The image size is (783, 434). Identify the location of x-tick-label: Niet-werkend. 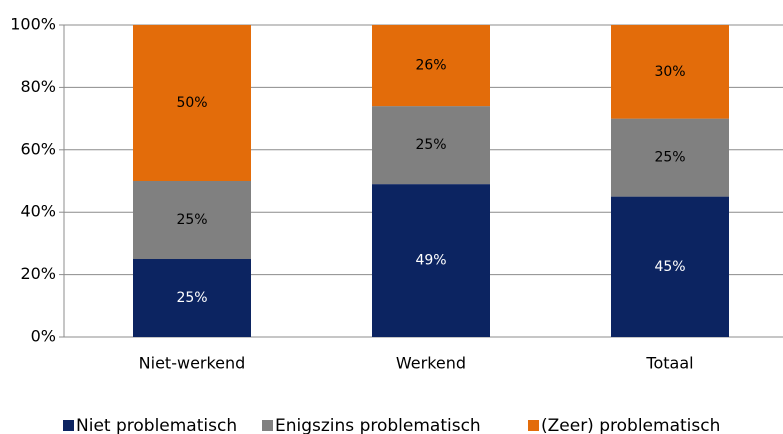
(192, 363).